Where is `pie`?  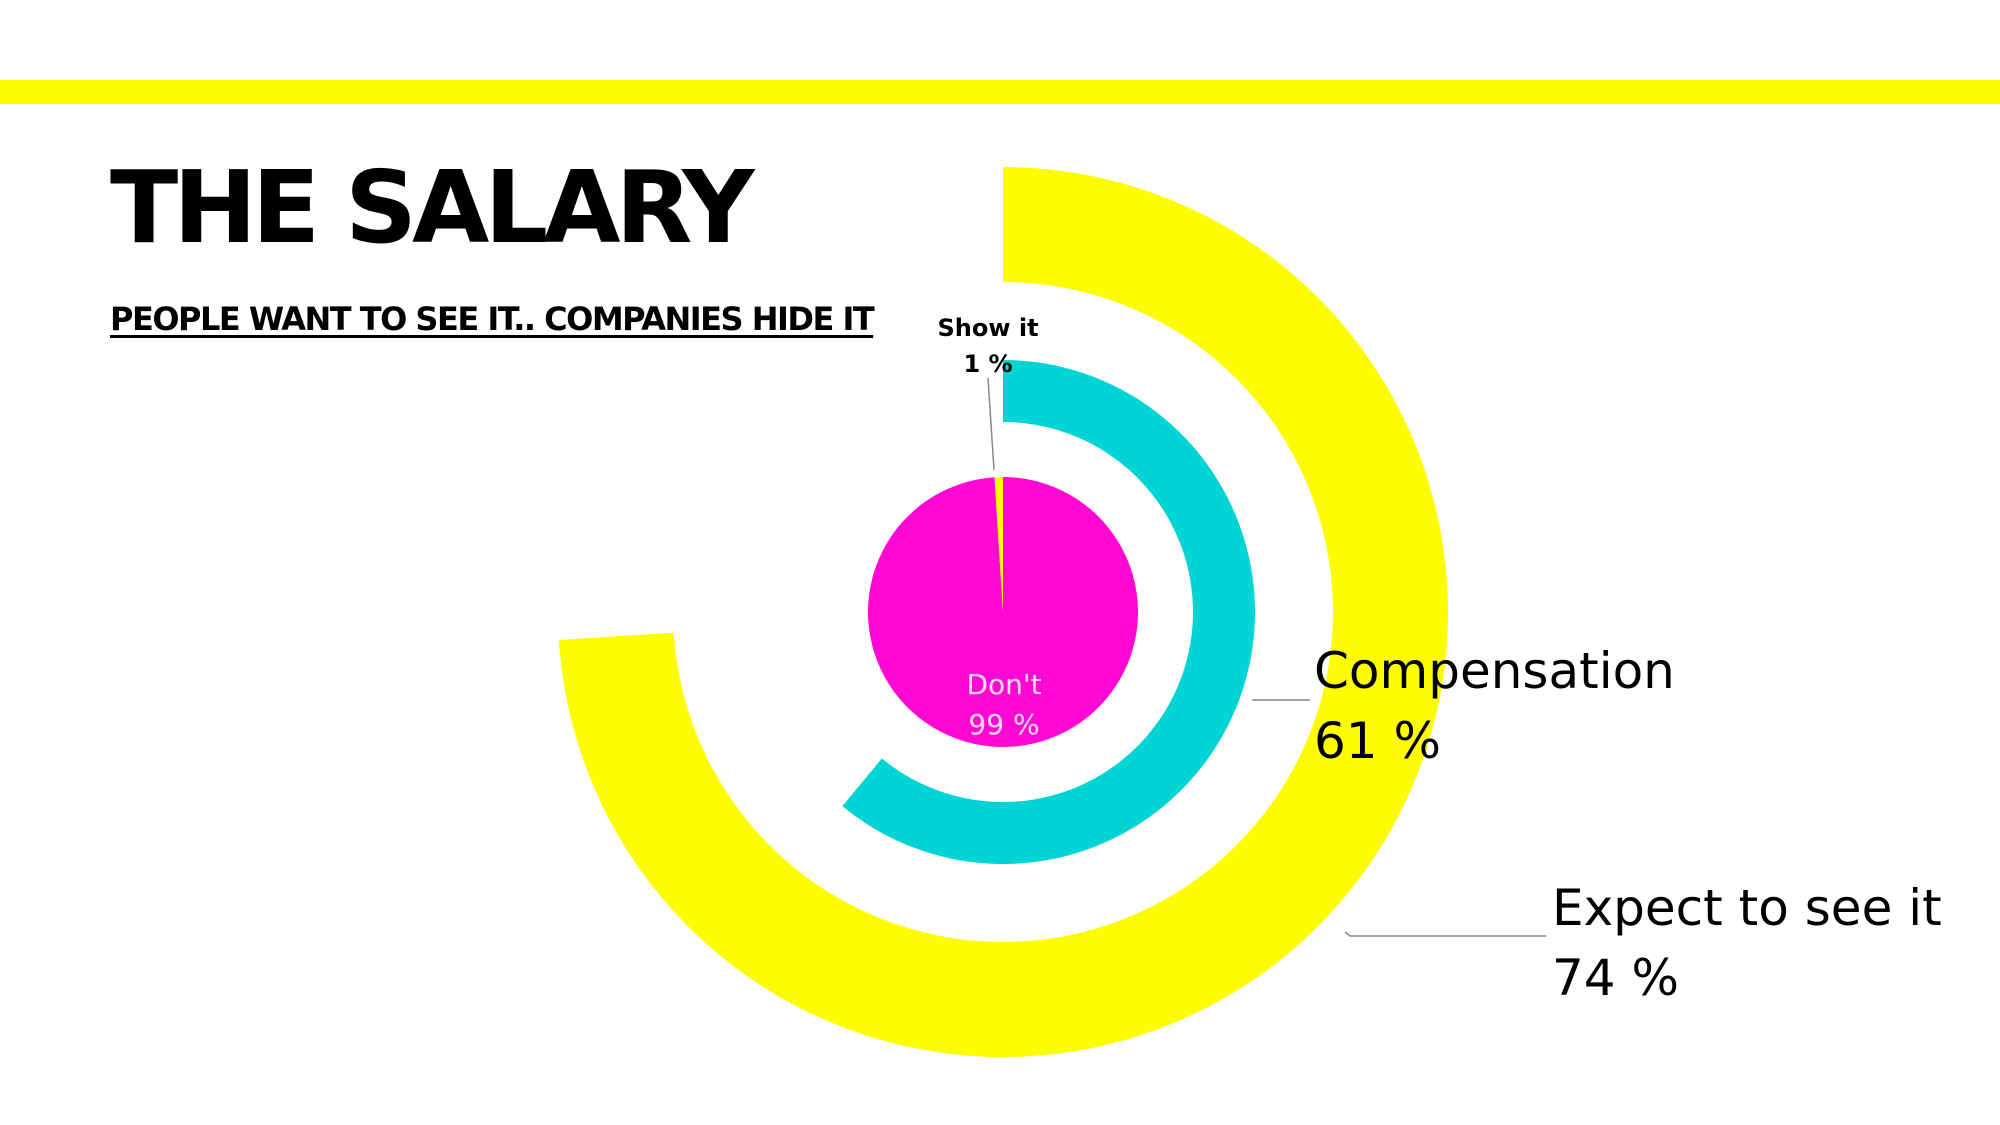 pie is located at coordinates (1002, 612).